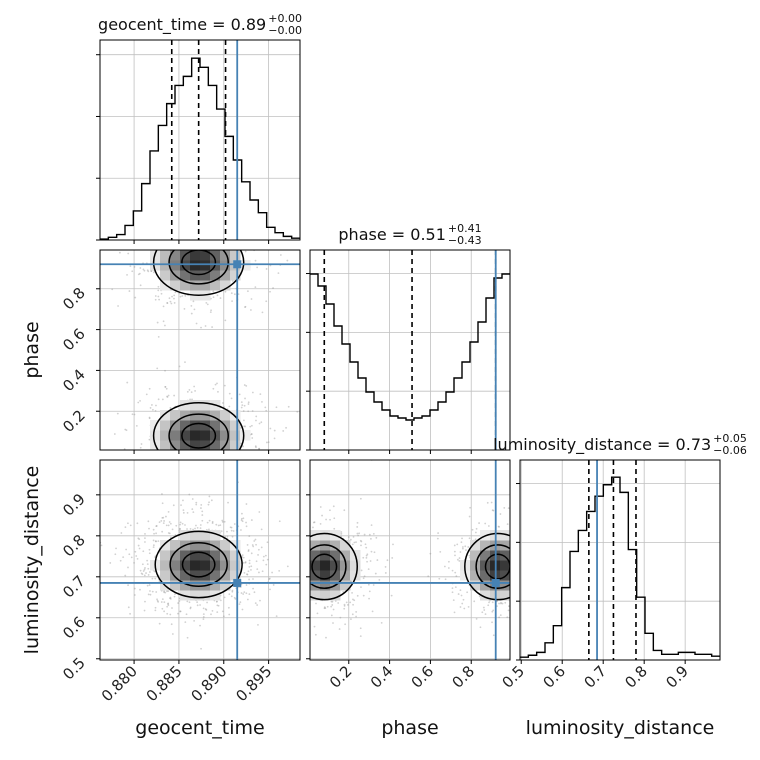  I want to click on x-axis-label: phase, so click(409, 728).